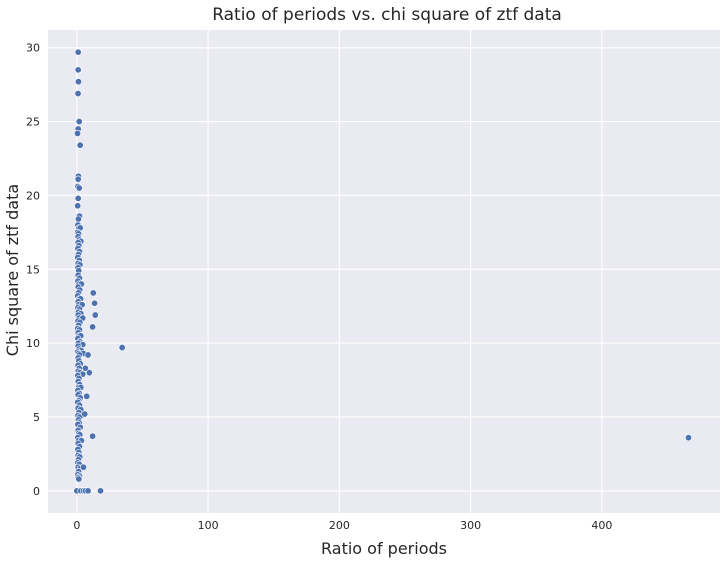 This screenshot has height=563, width=726. Describe the element at coordinates (33, 122) in the screenshot. I see `y-tick-label: 25` at that location.